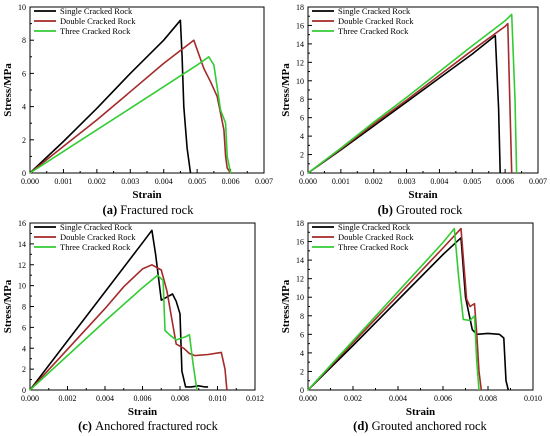  Describe the element at coordinates (472, 181) in the screenshot. I see `x-tick-label: 0.005` at that location.